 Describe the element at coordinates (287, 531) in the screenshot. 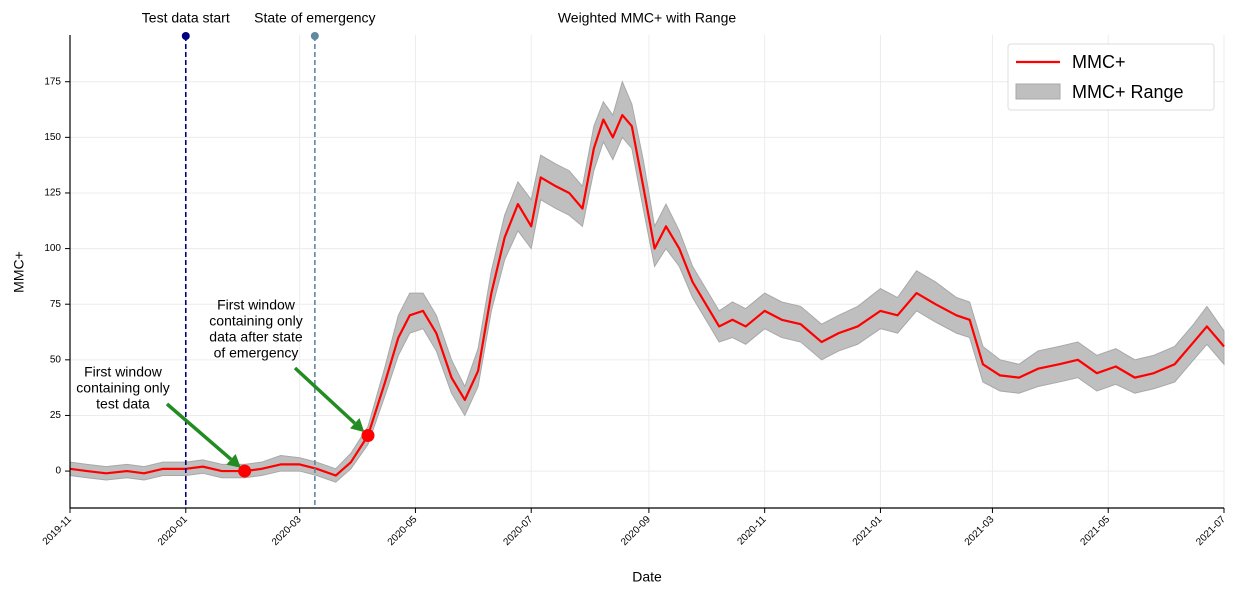

I see `x-tick-label: 2020-03` at that location.